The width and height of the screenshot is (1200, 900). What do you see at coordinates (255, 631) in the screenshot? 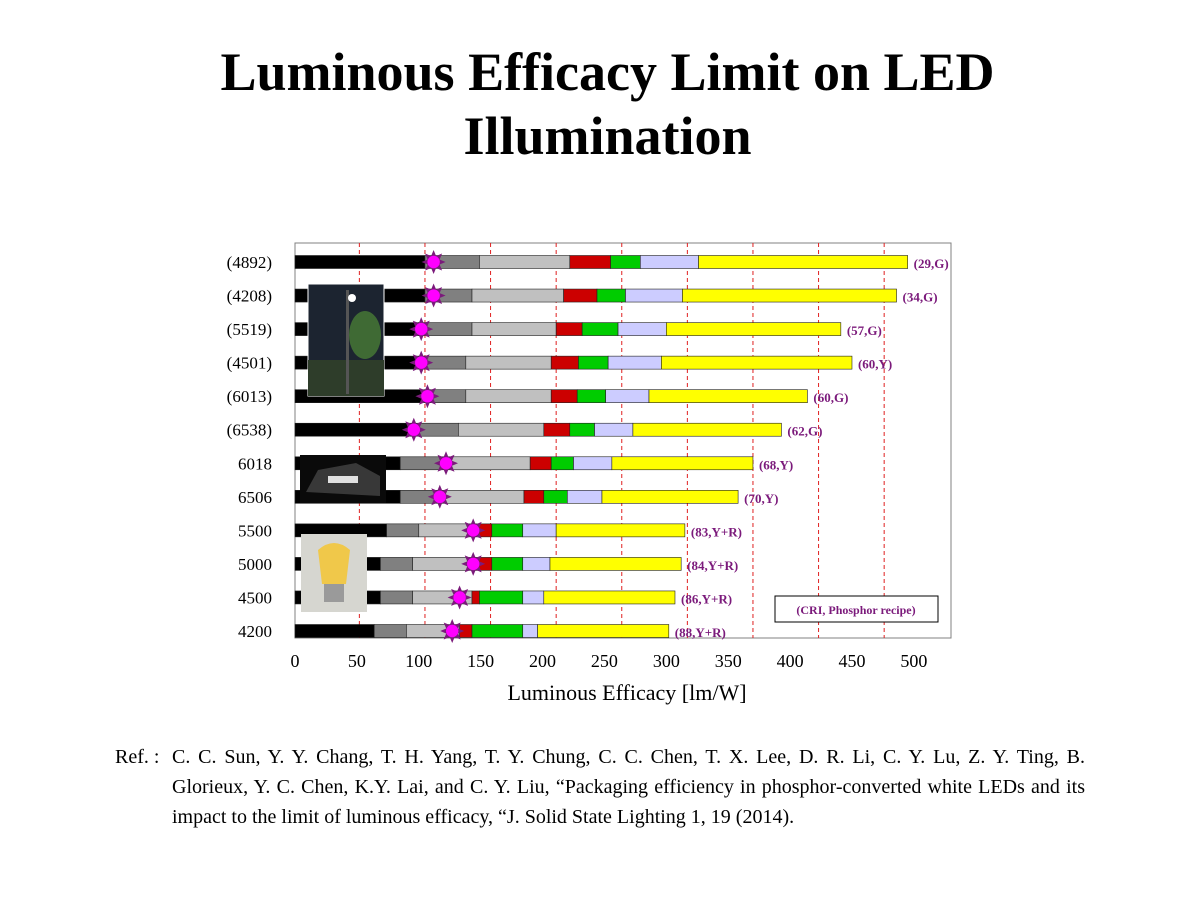
I see `row-label: 4200` at bounding box center [255, 631].